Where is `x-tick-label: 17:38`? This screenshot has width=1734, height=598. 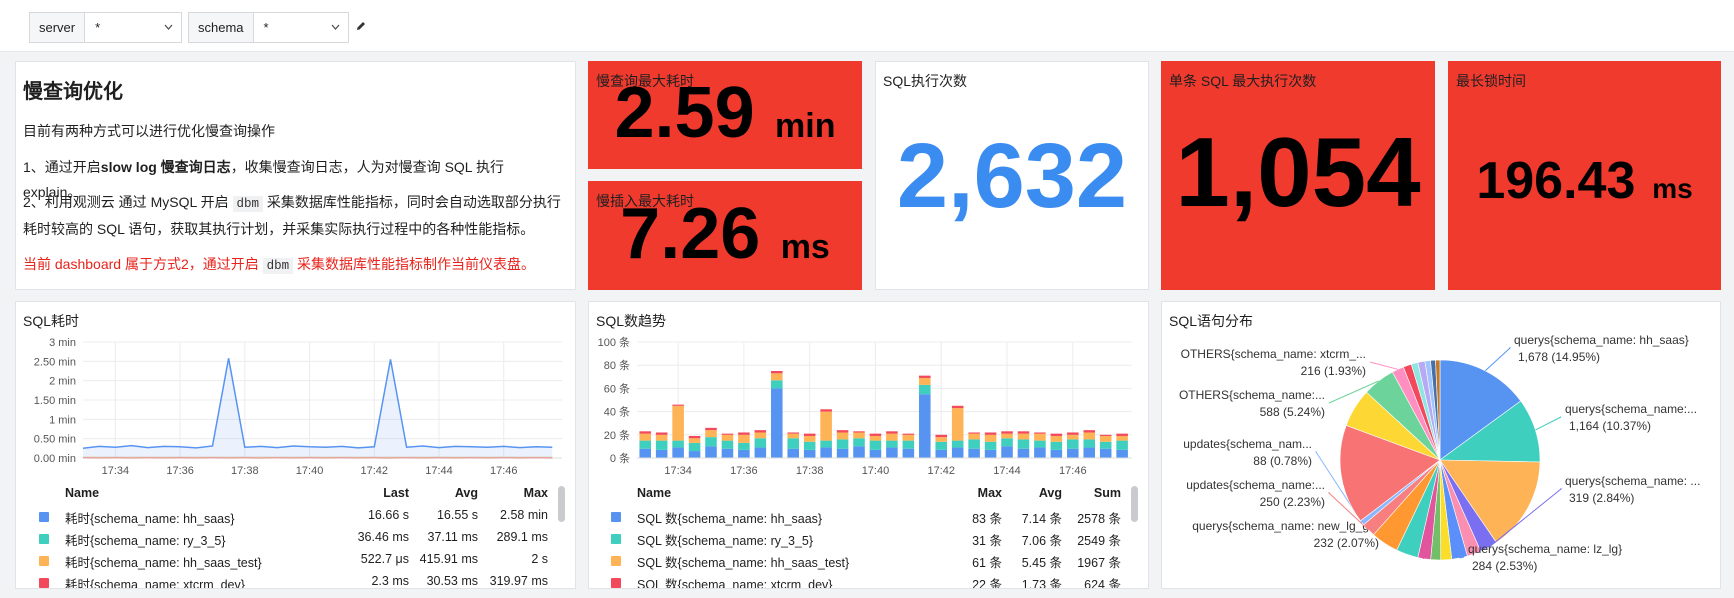
x-tick-label: 17:38 is located at coordinates (245, 471).